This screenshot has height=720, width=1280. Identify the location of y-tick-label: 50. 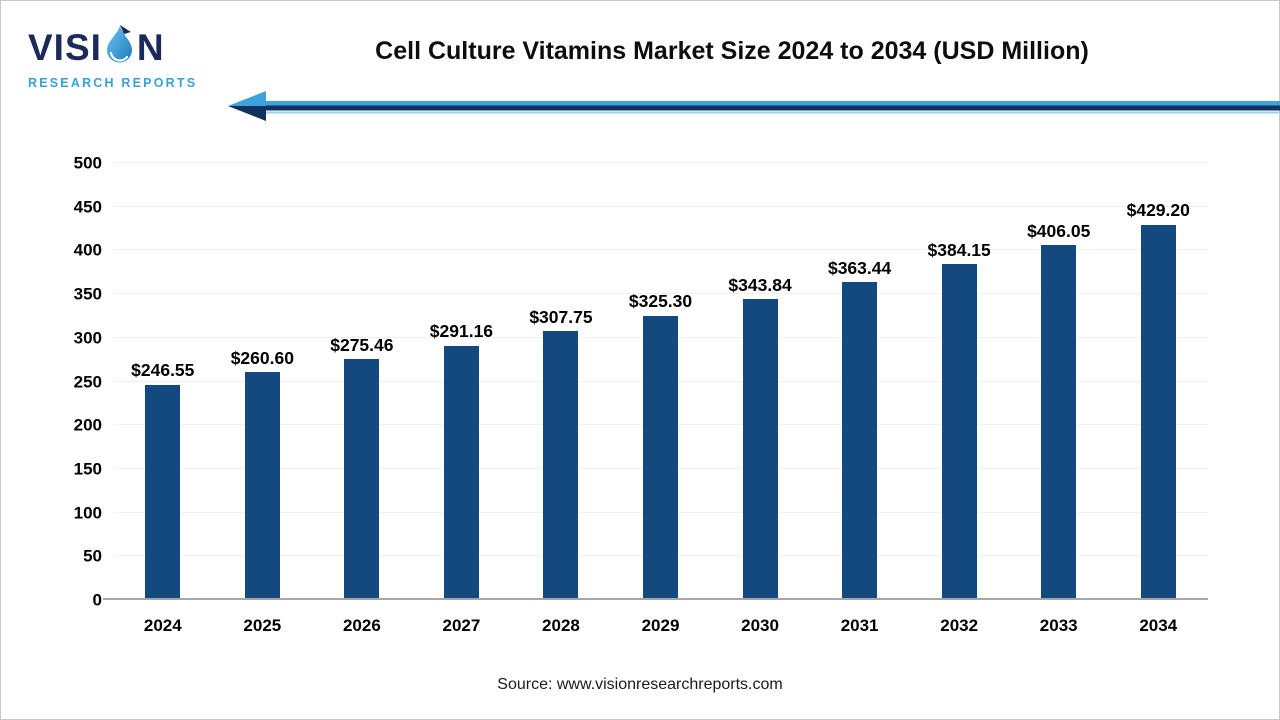
(92, 556).